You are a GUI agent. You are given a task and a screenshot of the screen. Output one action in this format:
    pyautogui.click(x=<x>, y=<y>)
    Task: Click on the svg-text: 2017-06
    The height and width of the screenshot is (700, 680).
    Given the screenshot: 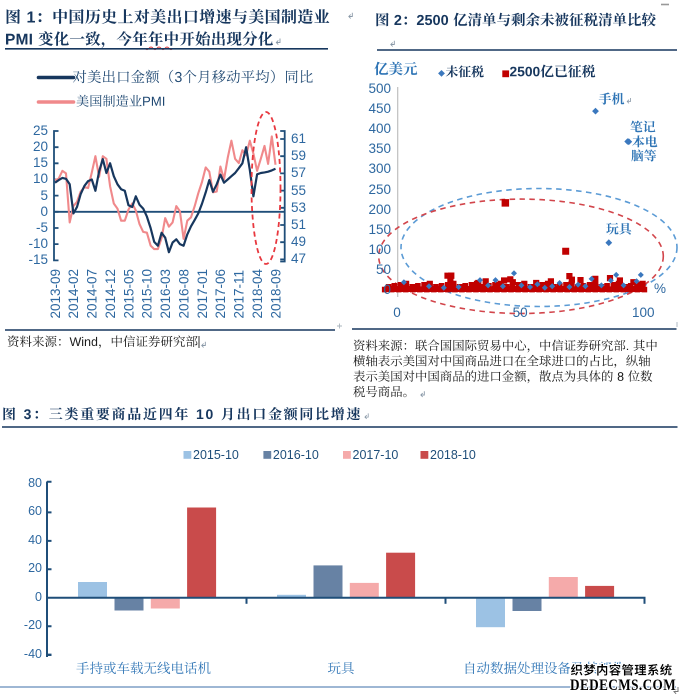 What is the action you would take?
    pyautogui.click(x=220, y=294)
    